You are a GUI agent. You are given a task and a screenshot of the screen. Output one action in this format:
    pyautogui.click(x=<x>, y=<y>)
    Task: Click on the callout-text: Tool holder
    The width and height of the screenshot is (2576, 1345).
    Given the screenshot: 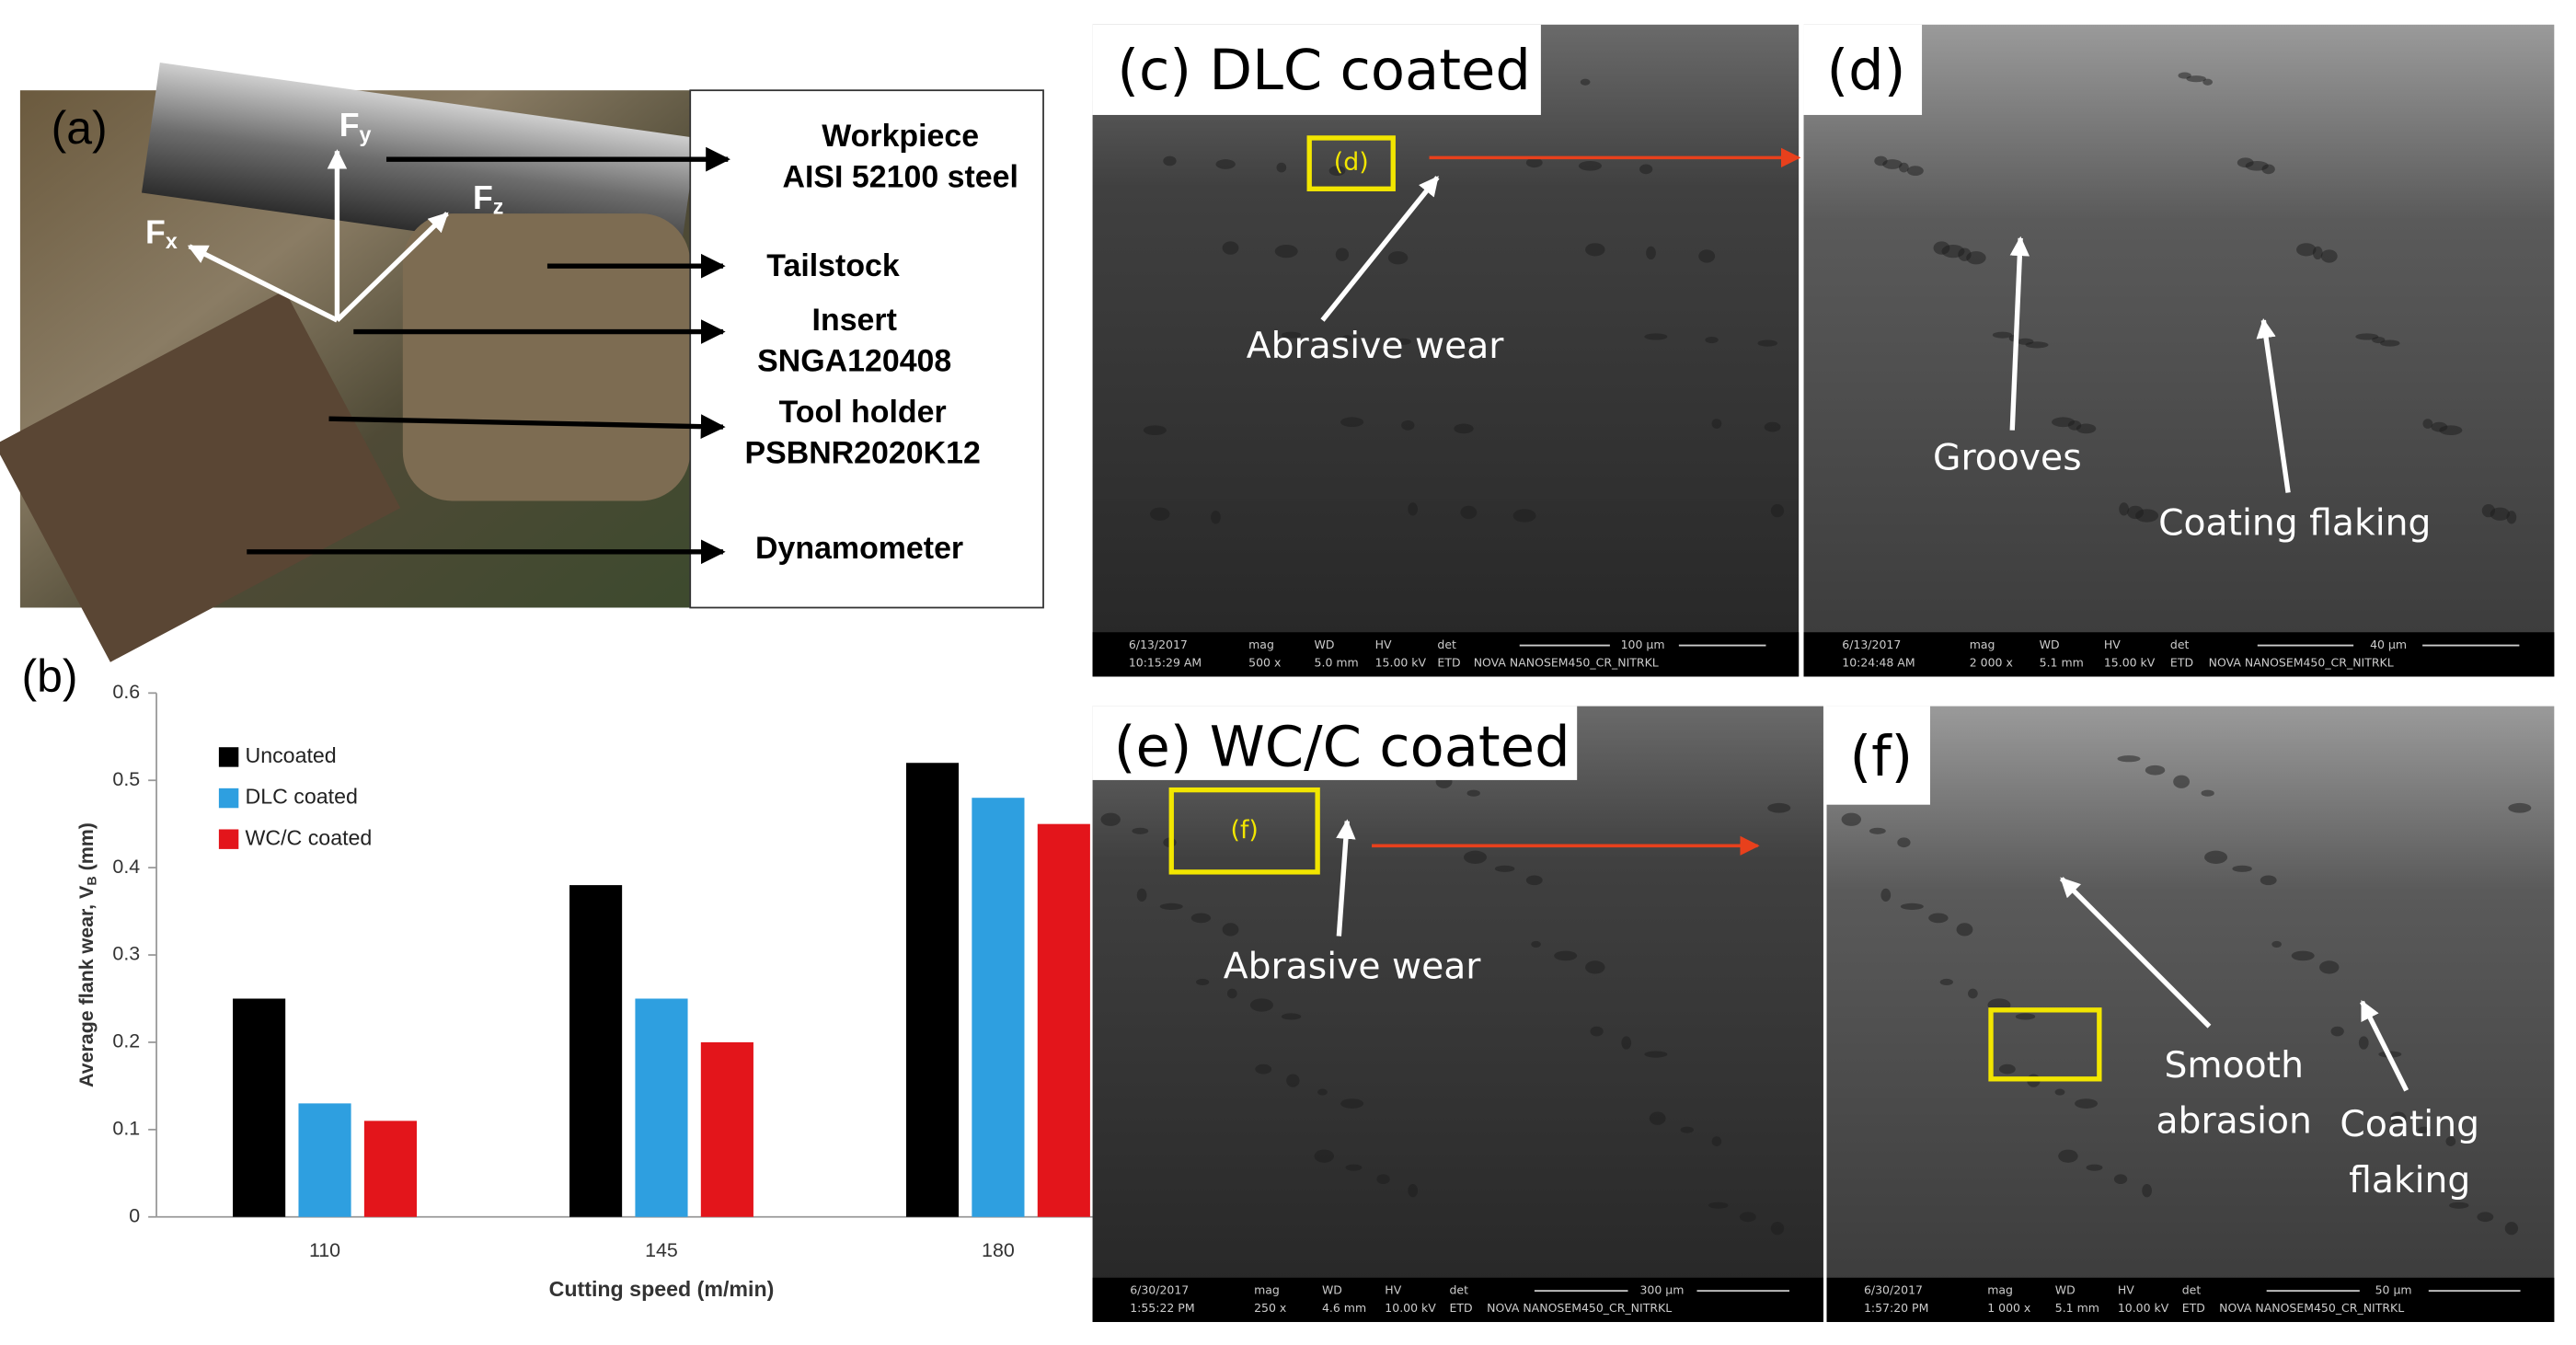 What is the action you would take?
    pyautogui.click(x=863, y=412)
    